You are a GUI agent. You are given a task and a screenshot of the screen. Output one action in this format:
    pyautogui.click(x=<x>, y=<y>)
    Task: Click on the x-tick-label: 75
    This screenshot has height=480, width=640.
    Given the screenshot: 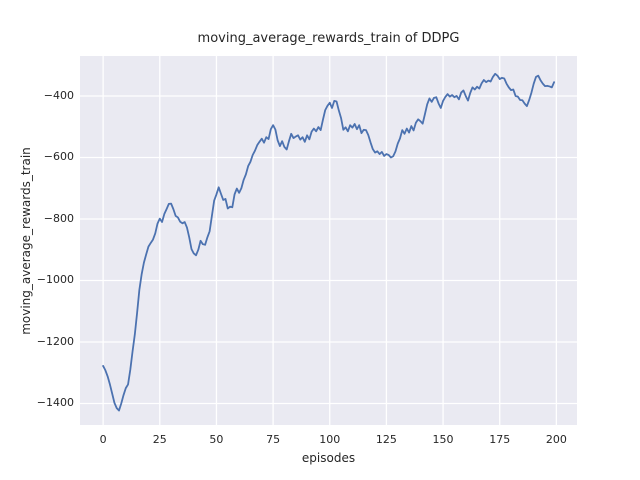 What is the action you would take?
    pyautogui.click(x=273, y=439)
    